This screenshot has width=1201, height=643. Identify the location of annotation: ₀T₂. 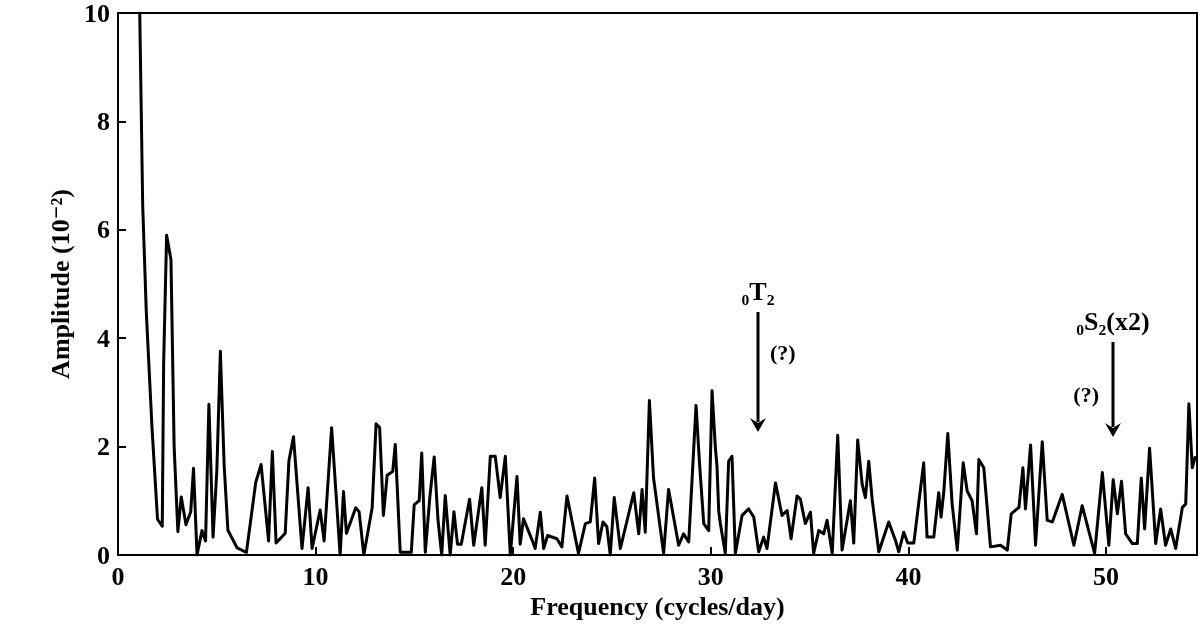
(758, 291).